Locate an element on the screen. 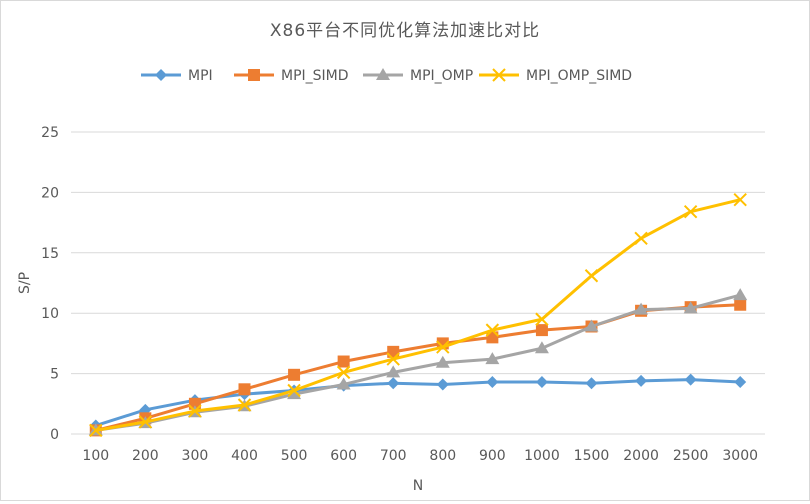 The height and width of the screenshot is (504, 810). x-tick-label: 3000 is located at coordinates (740, 456).